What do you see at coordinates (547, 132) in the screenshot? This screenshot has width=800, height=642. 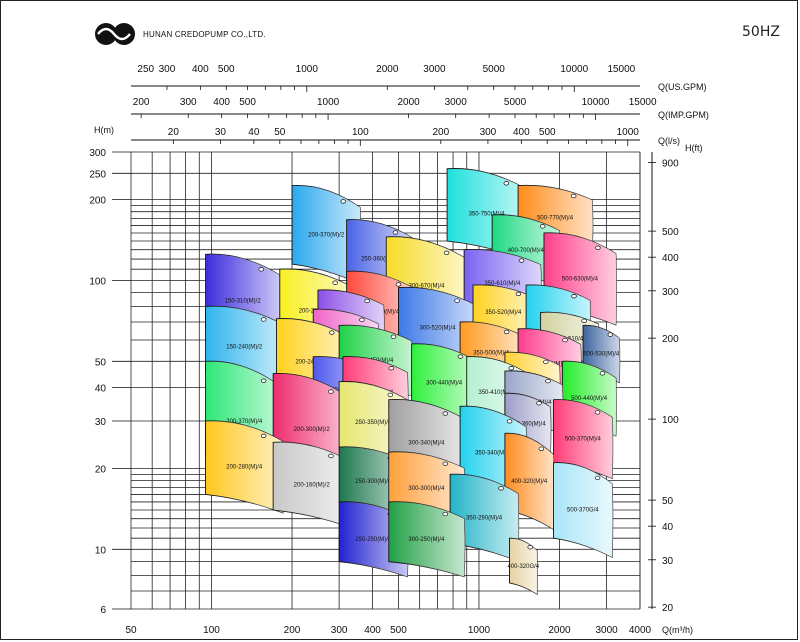 I see `q_ls-tick-label: 500` at bounding box center [547, 132].